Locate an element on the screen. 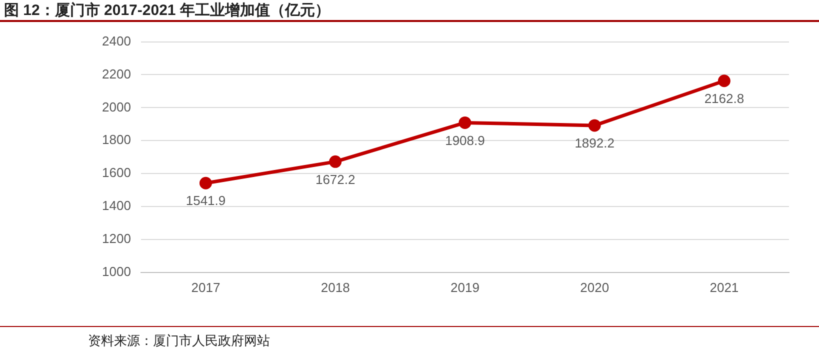  chart-title: 图 12：厦门市 2017-2021 年工业增加值（亿元） is located at coordinates (167, 10).